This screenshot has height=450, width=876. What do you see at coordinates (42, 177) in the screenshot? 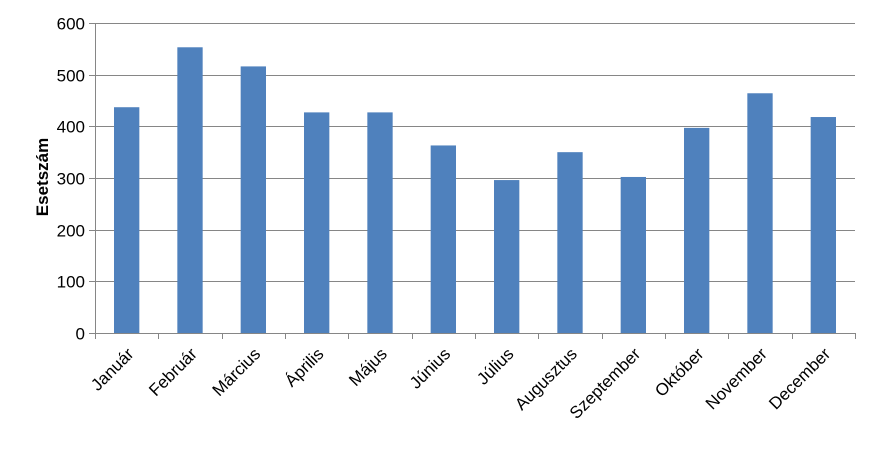
I see `y-axis-title: Esetszám` at bounding box center [42, 177].